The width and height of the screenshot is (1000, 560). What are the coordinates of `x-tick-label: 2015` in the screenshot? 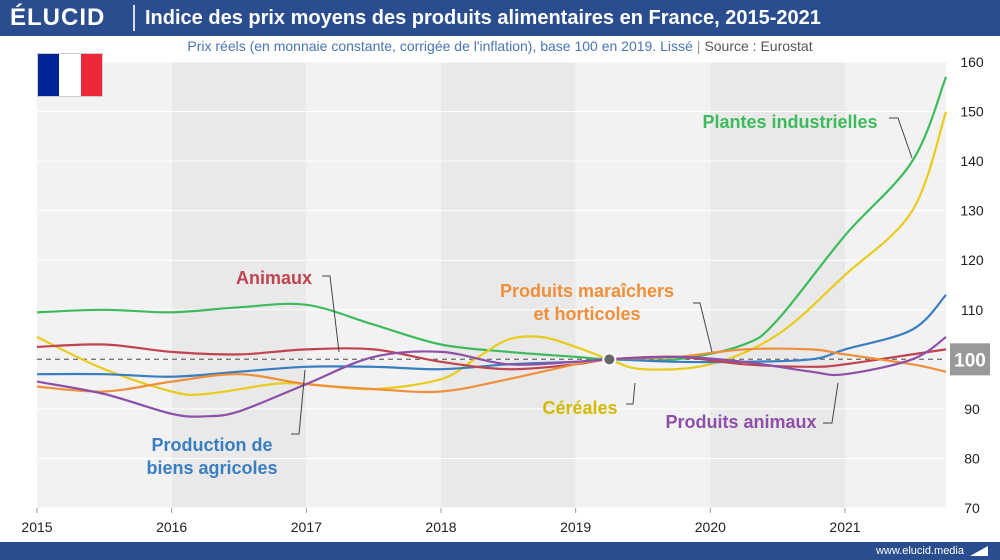 It's located at (36, 527).